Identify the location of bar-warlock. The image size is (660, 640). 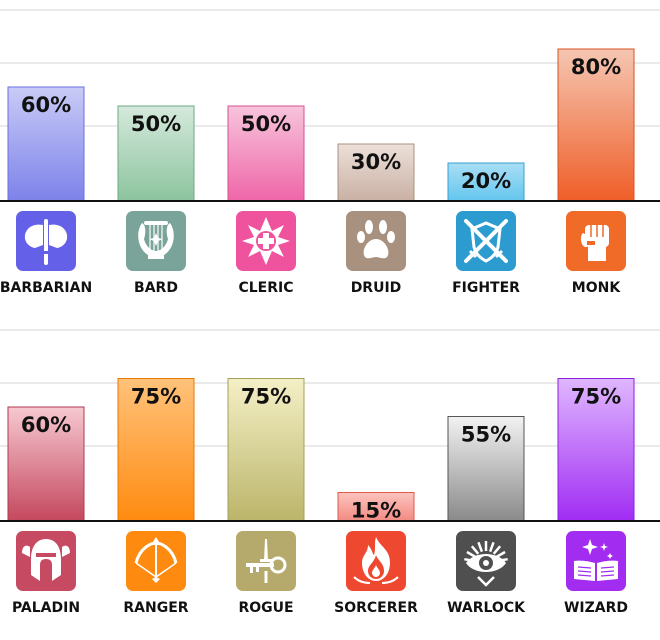
(486, 469).